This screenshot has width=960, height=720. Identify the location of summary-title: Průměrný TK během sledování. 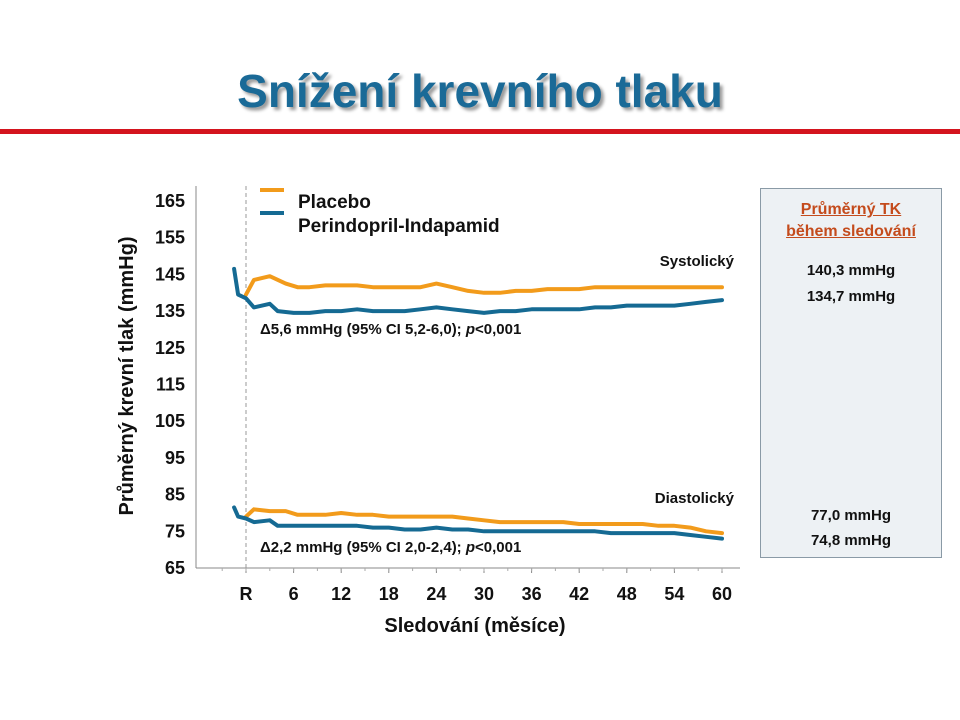
(851, 221).